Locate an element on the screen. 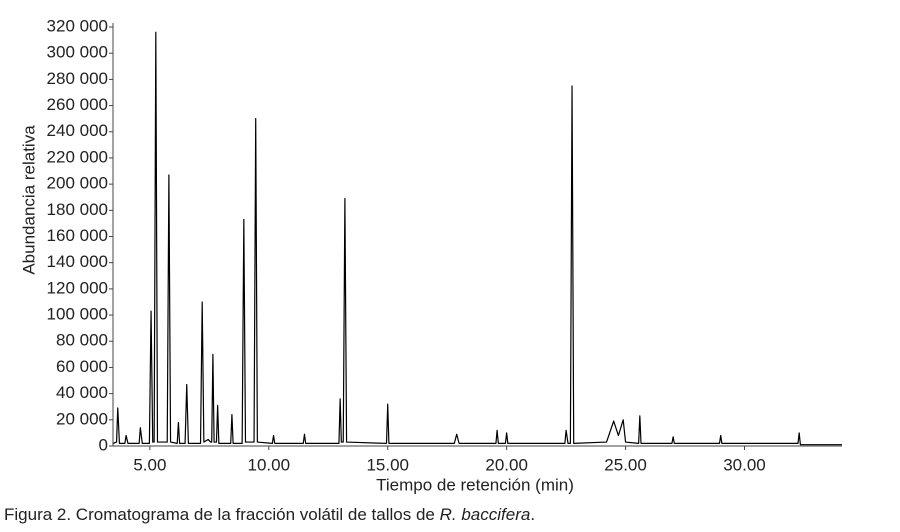 This screenshot has height=532, width=900. y-tick-label: 220 000 is located at coordinates (77, 156).